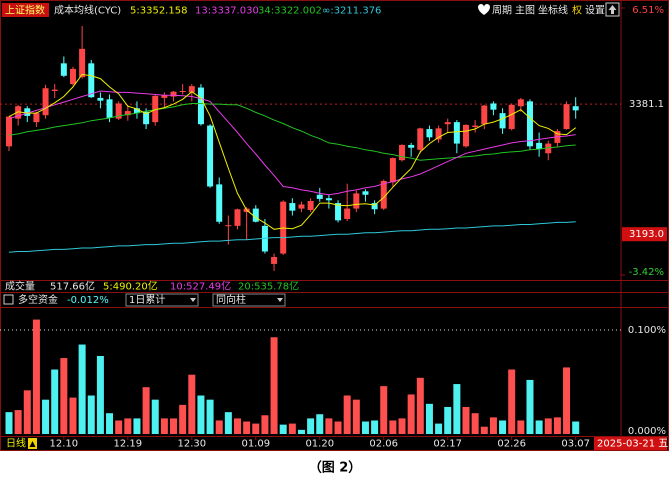 The width and height of the screenshot is (669, 491). Describe the element at coordinates (16, 443) in the screenshot. I see `period-label: 日线` at that location.